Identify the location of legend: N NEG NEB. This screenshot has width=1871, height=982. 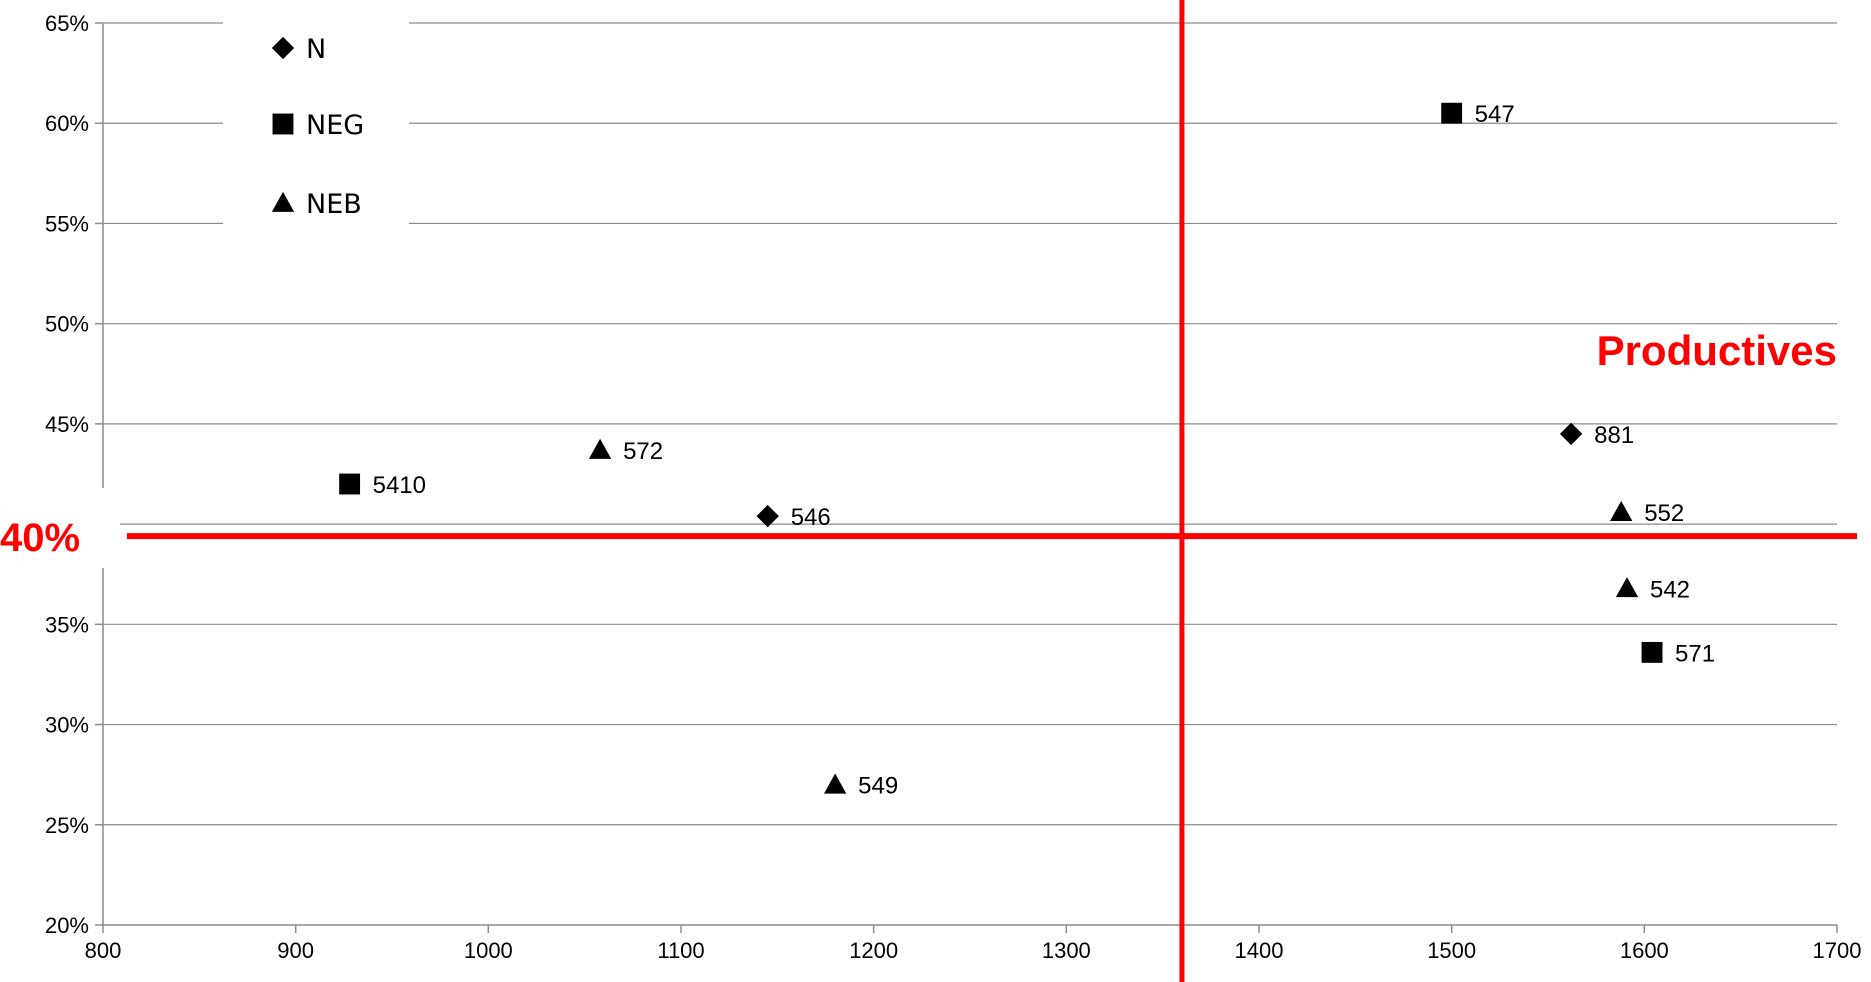
(316, 120).